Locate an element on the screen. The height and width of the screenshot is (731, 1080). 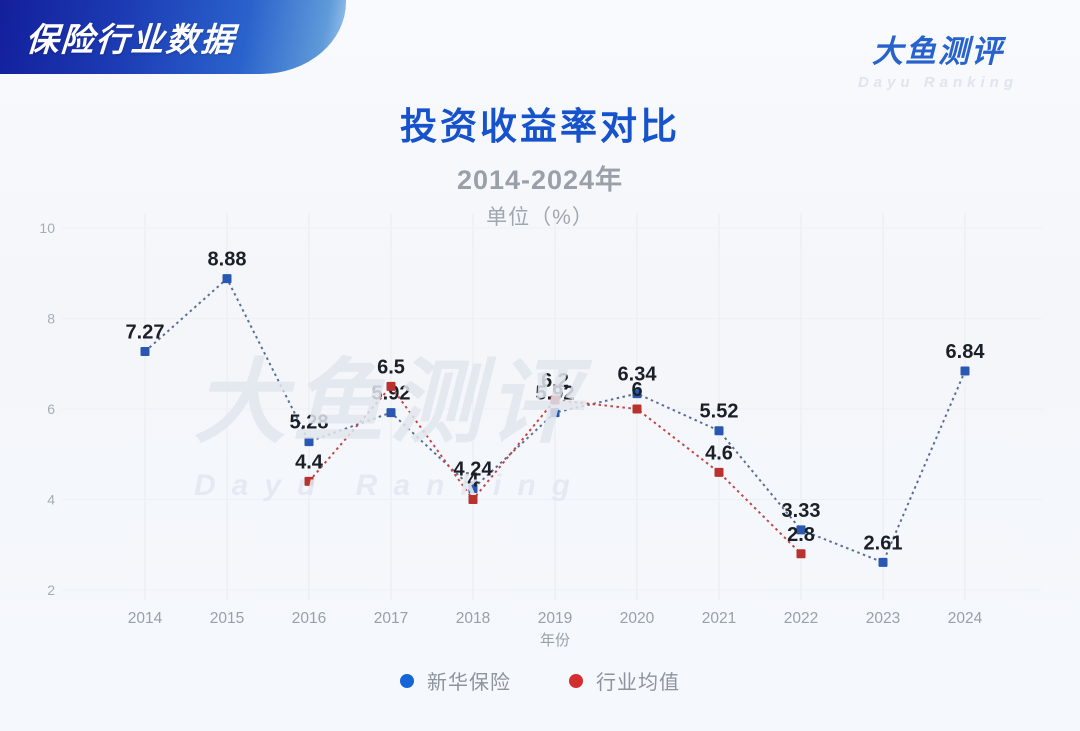
legend-dot-red is located at coordinates (576, 680).